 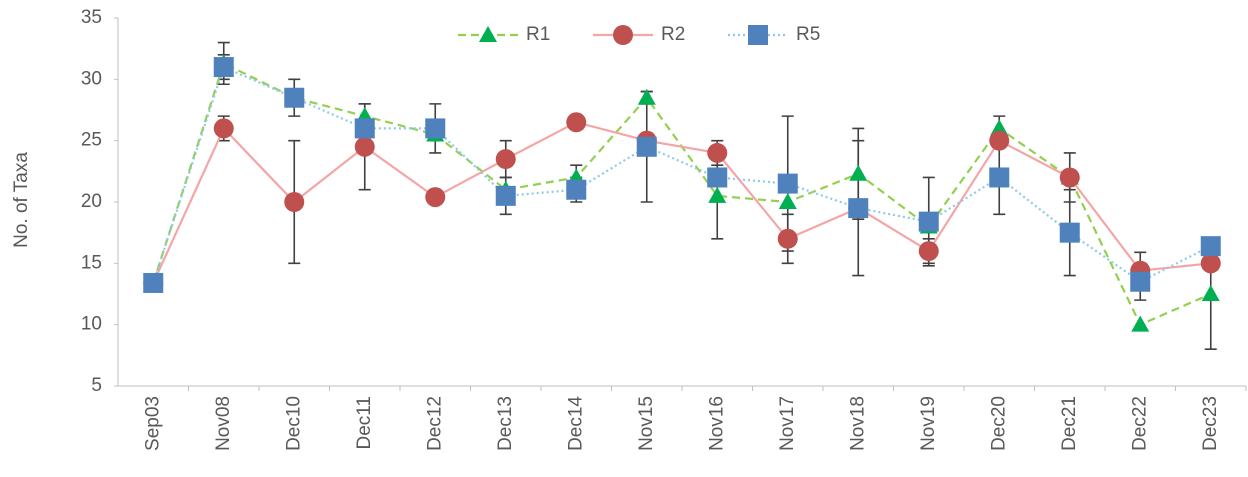 What do you see at coordinates (91, 78) in the screenshot?
I see `y-tick-label: 30` at bounding box center [91, 78].